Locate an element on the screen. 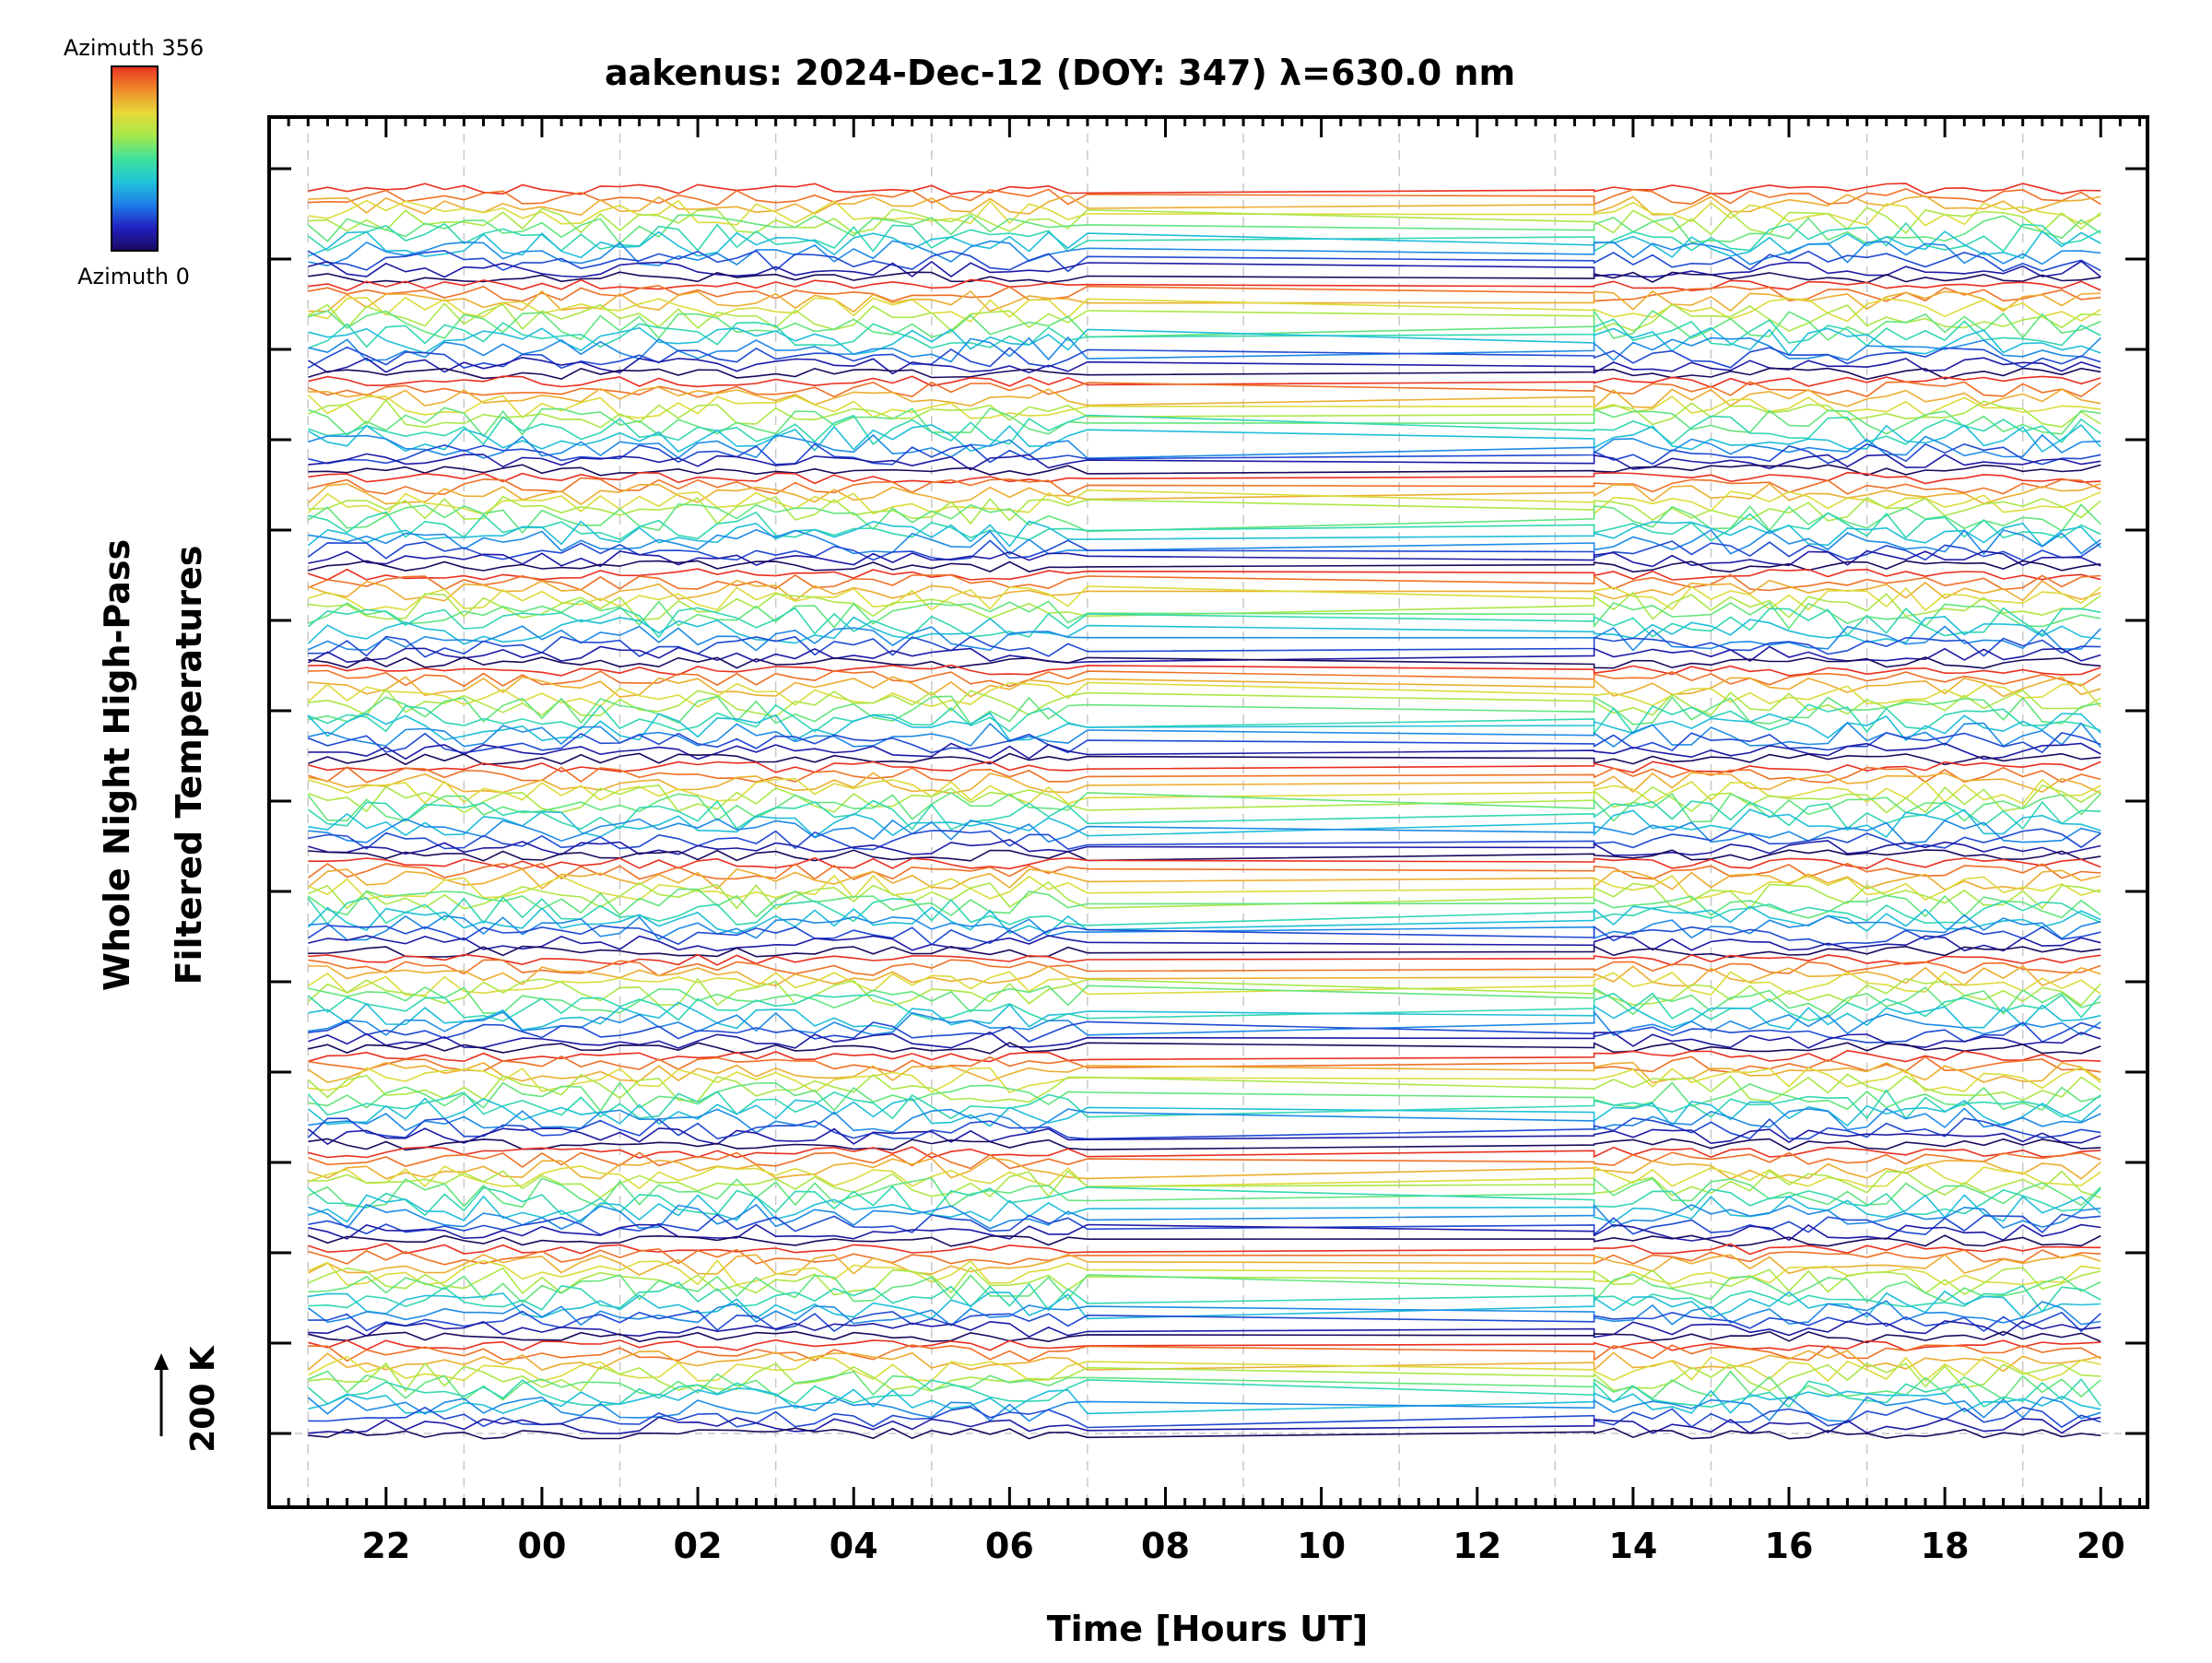  x-tick-label: 12 is located at coordinates (1477, 1546).